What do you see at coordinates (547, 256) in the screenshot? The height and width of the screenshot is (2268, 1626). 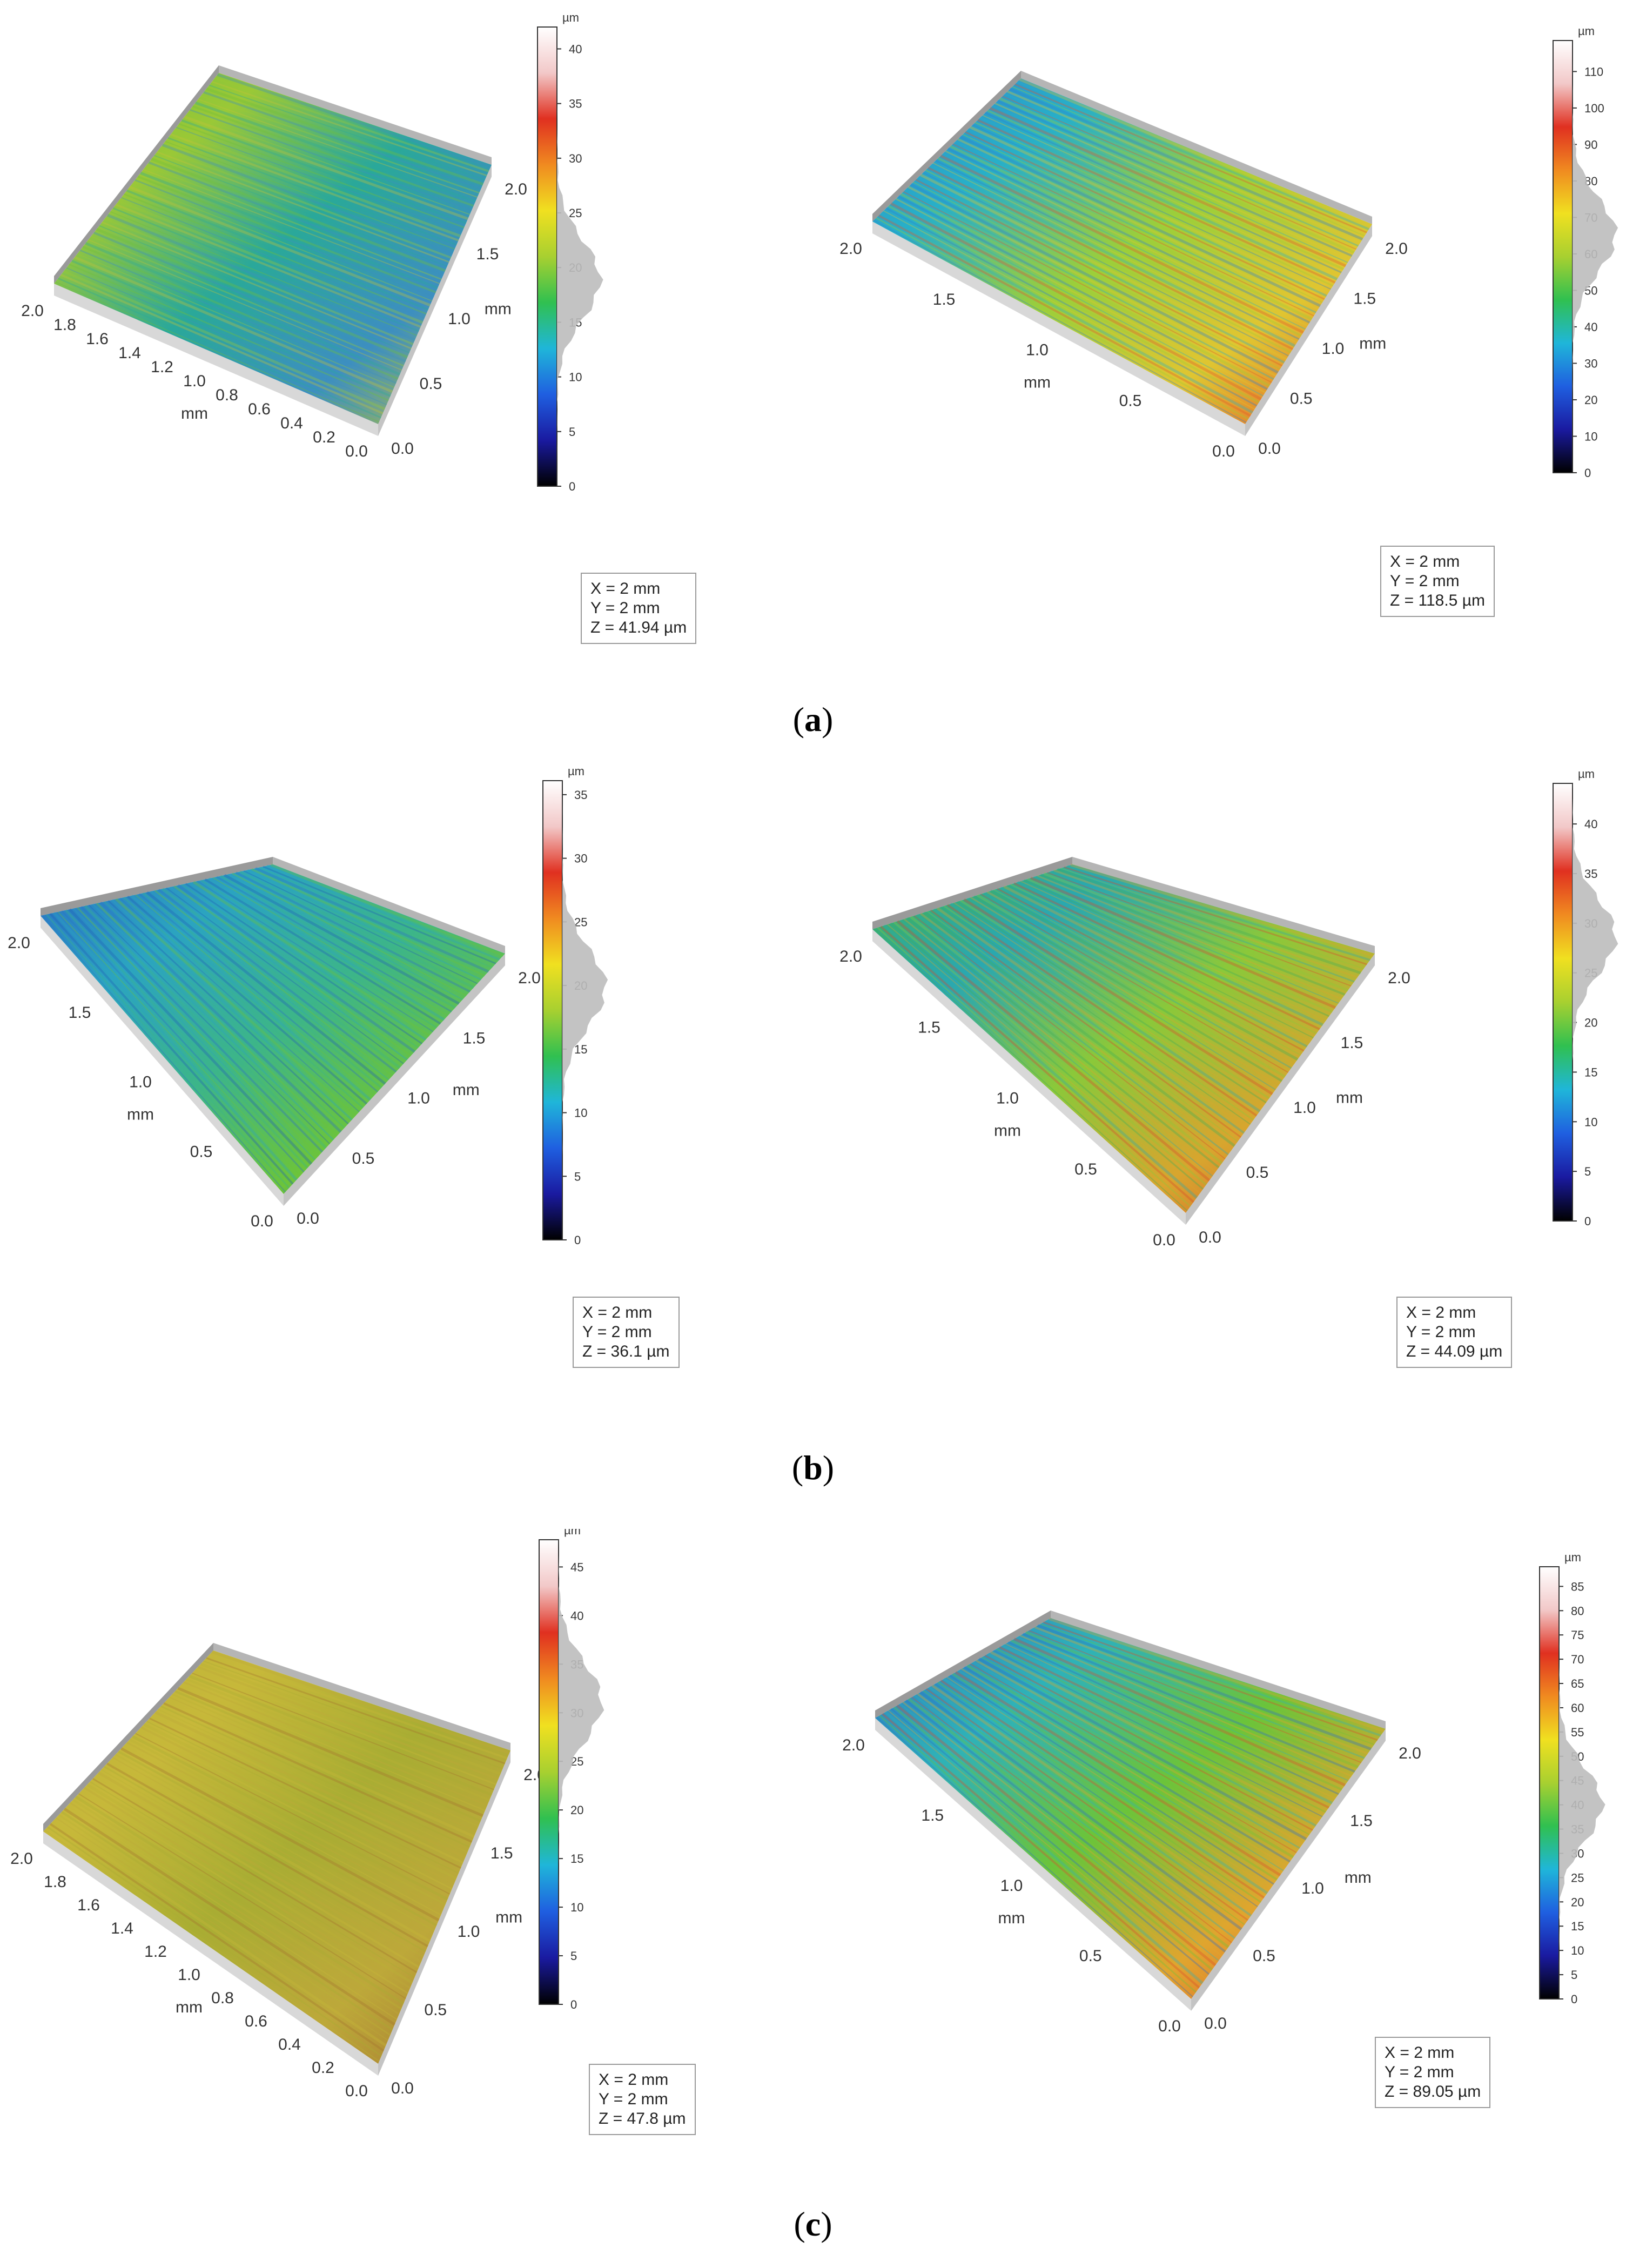 I see `colorbar` at bounding box center [547, 256].